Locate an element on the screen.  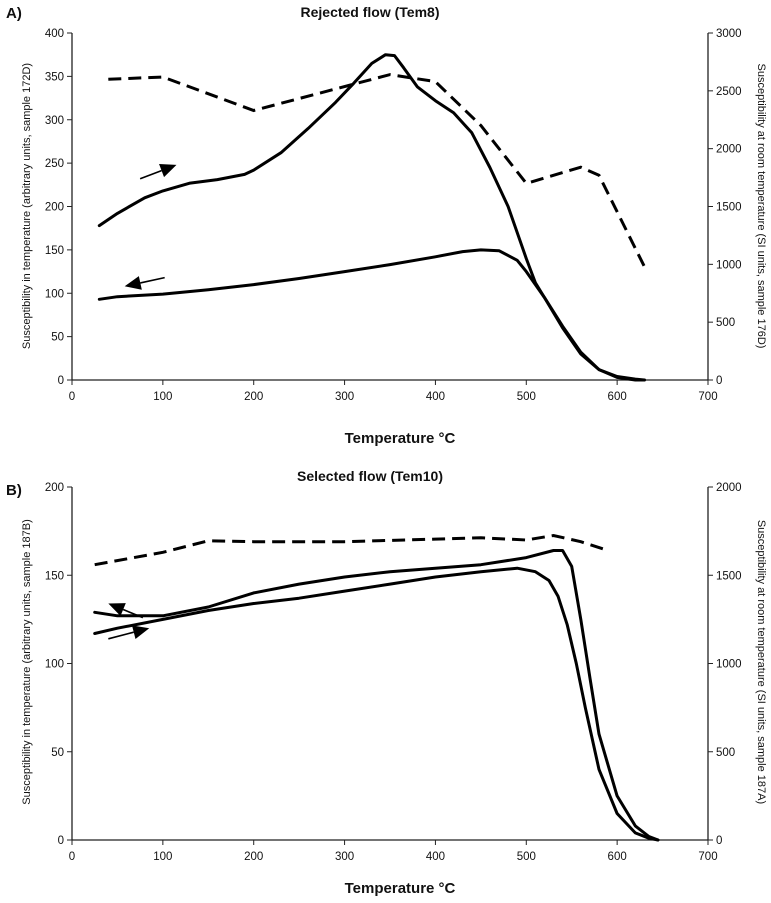
chart-title: Rejected flow (Tem8) is located at coordinates (370, 12).